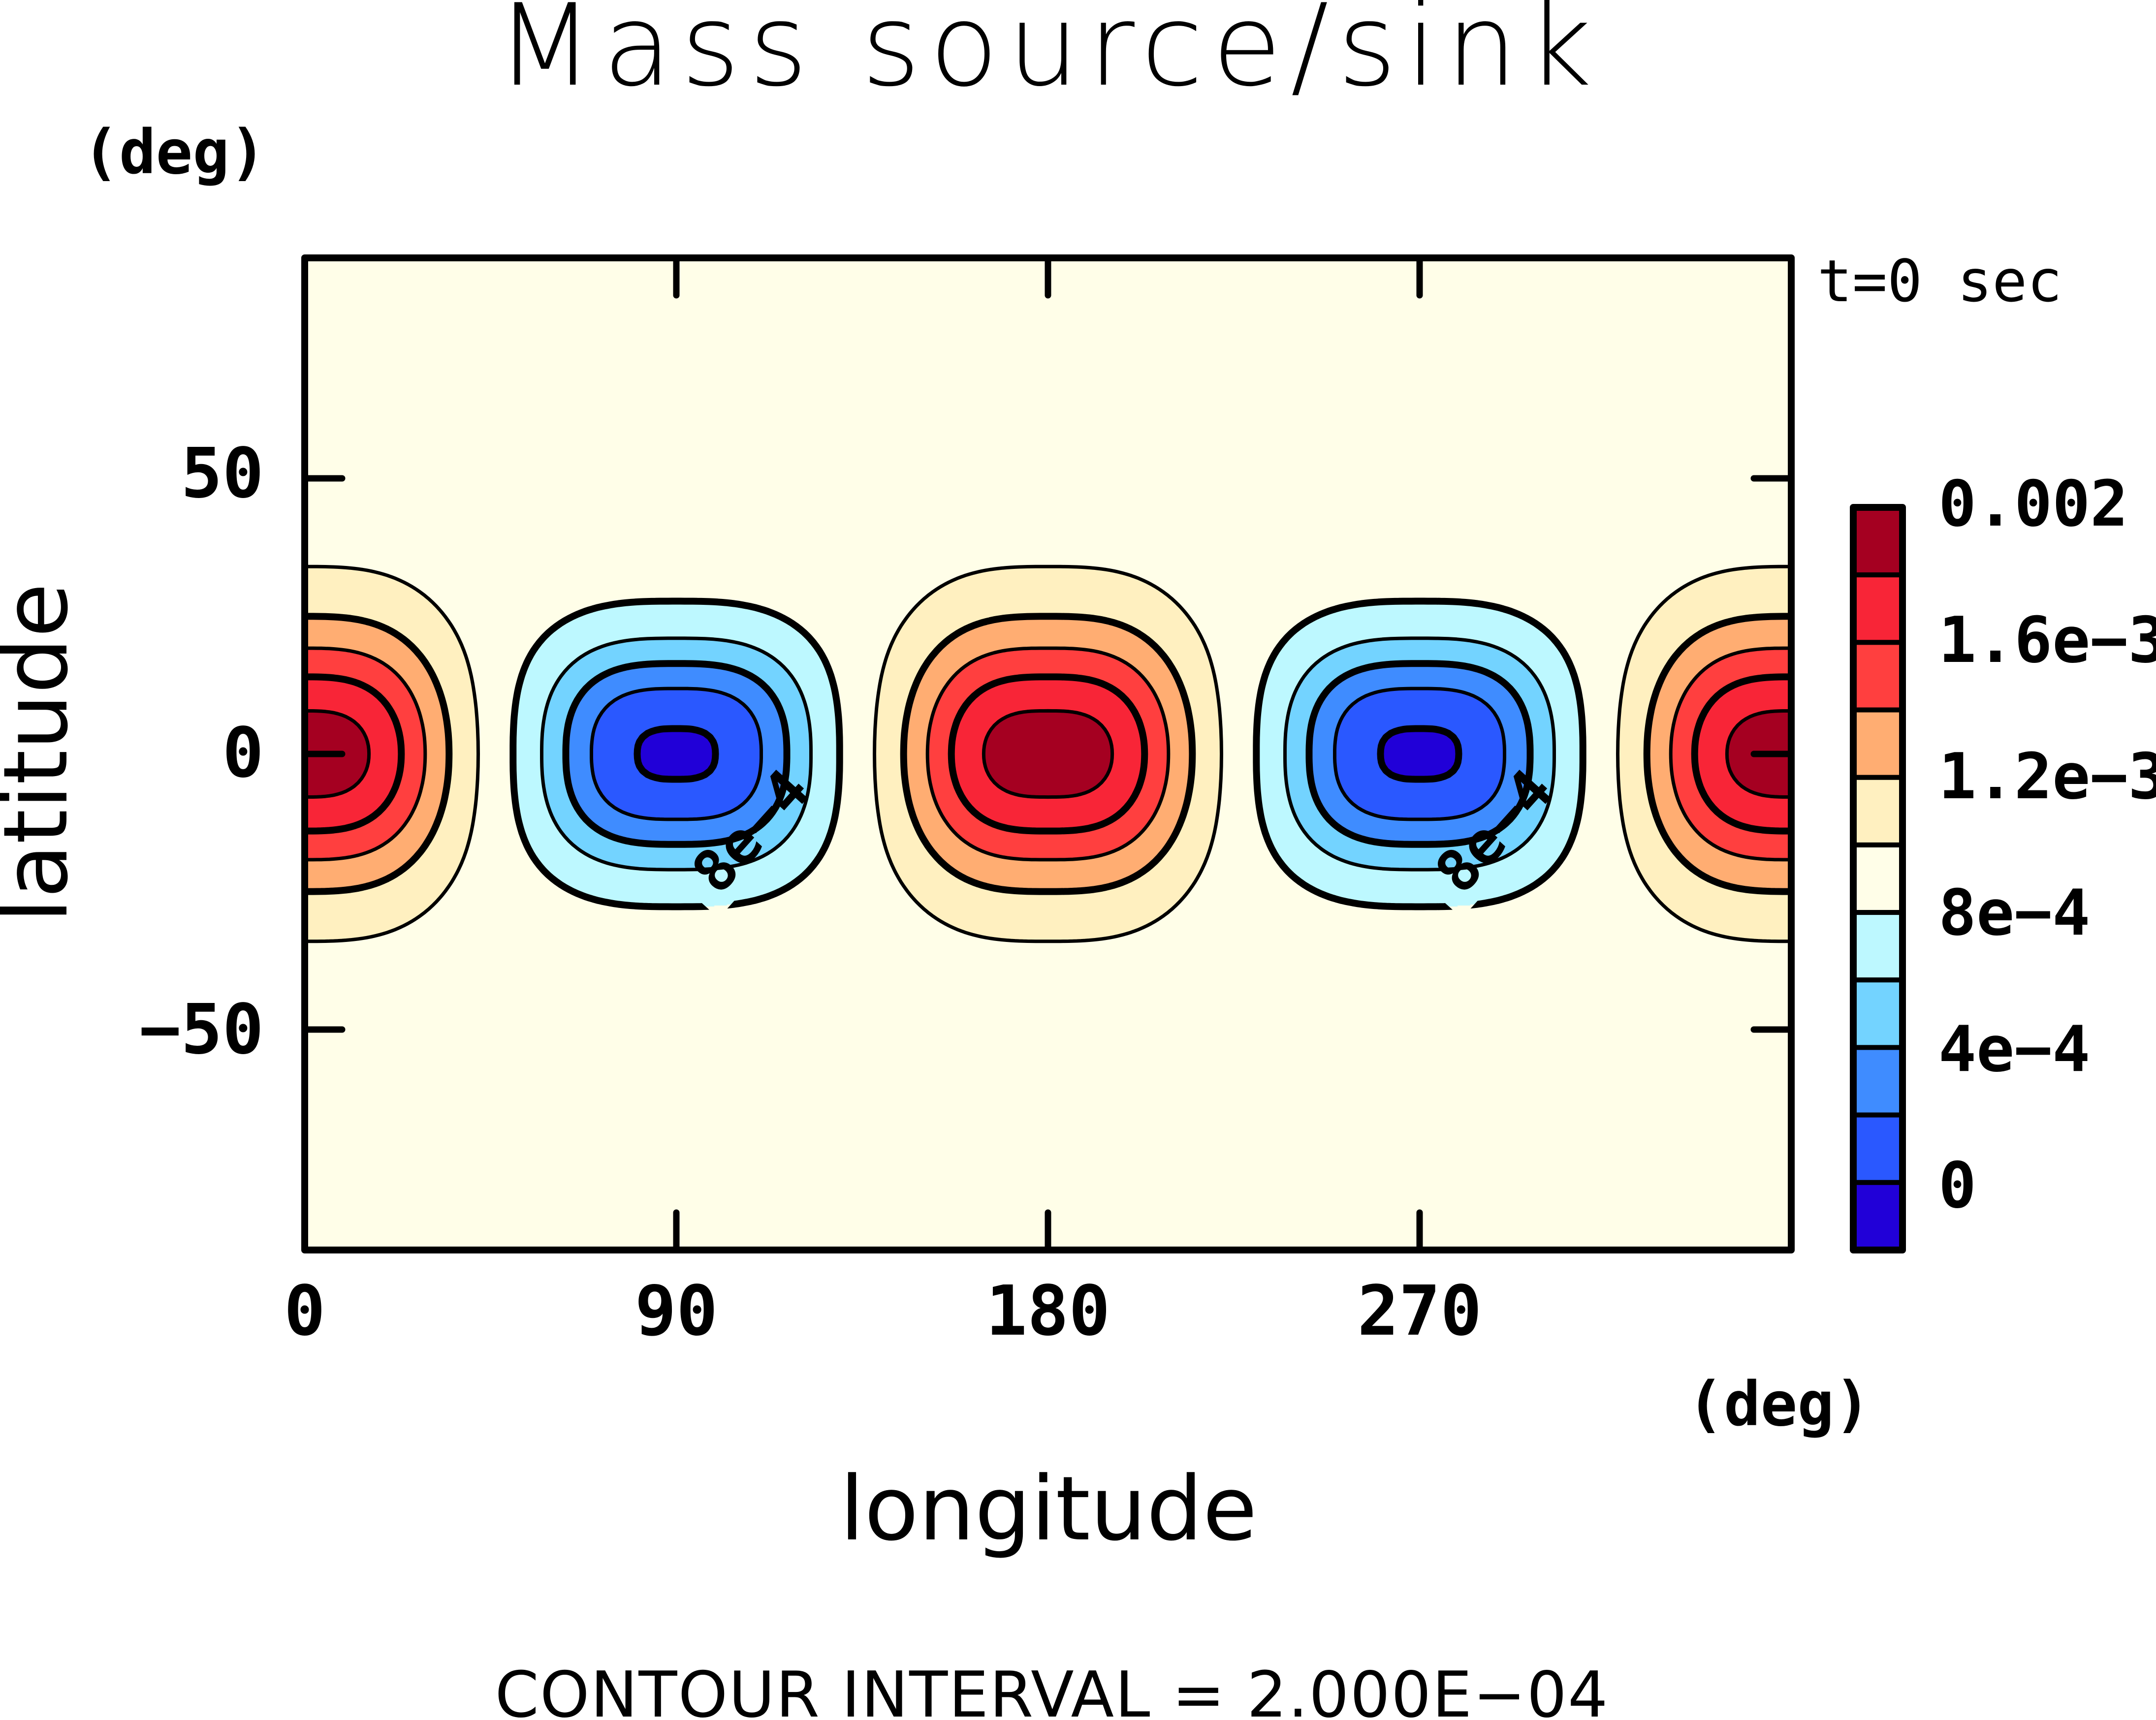  I want to click on x-tick-label: 90, so click(676, 1311).